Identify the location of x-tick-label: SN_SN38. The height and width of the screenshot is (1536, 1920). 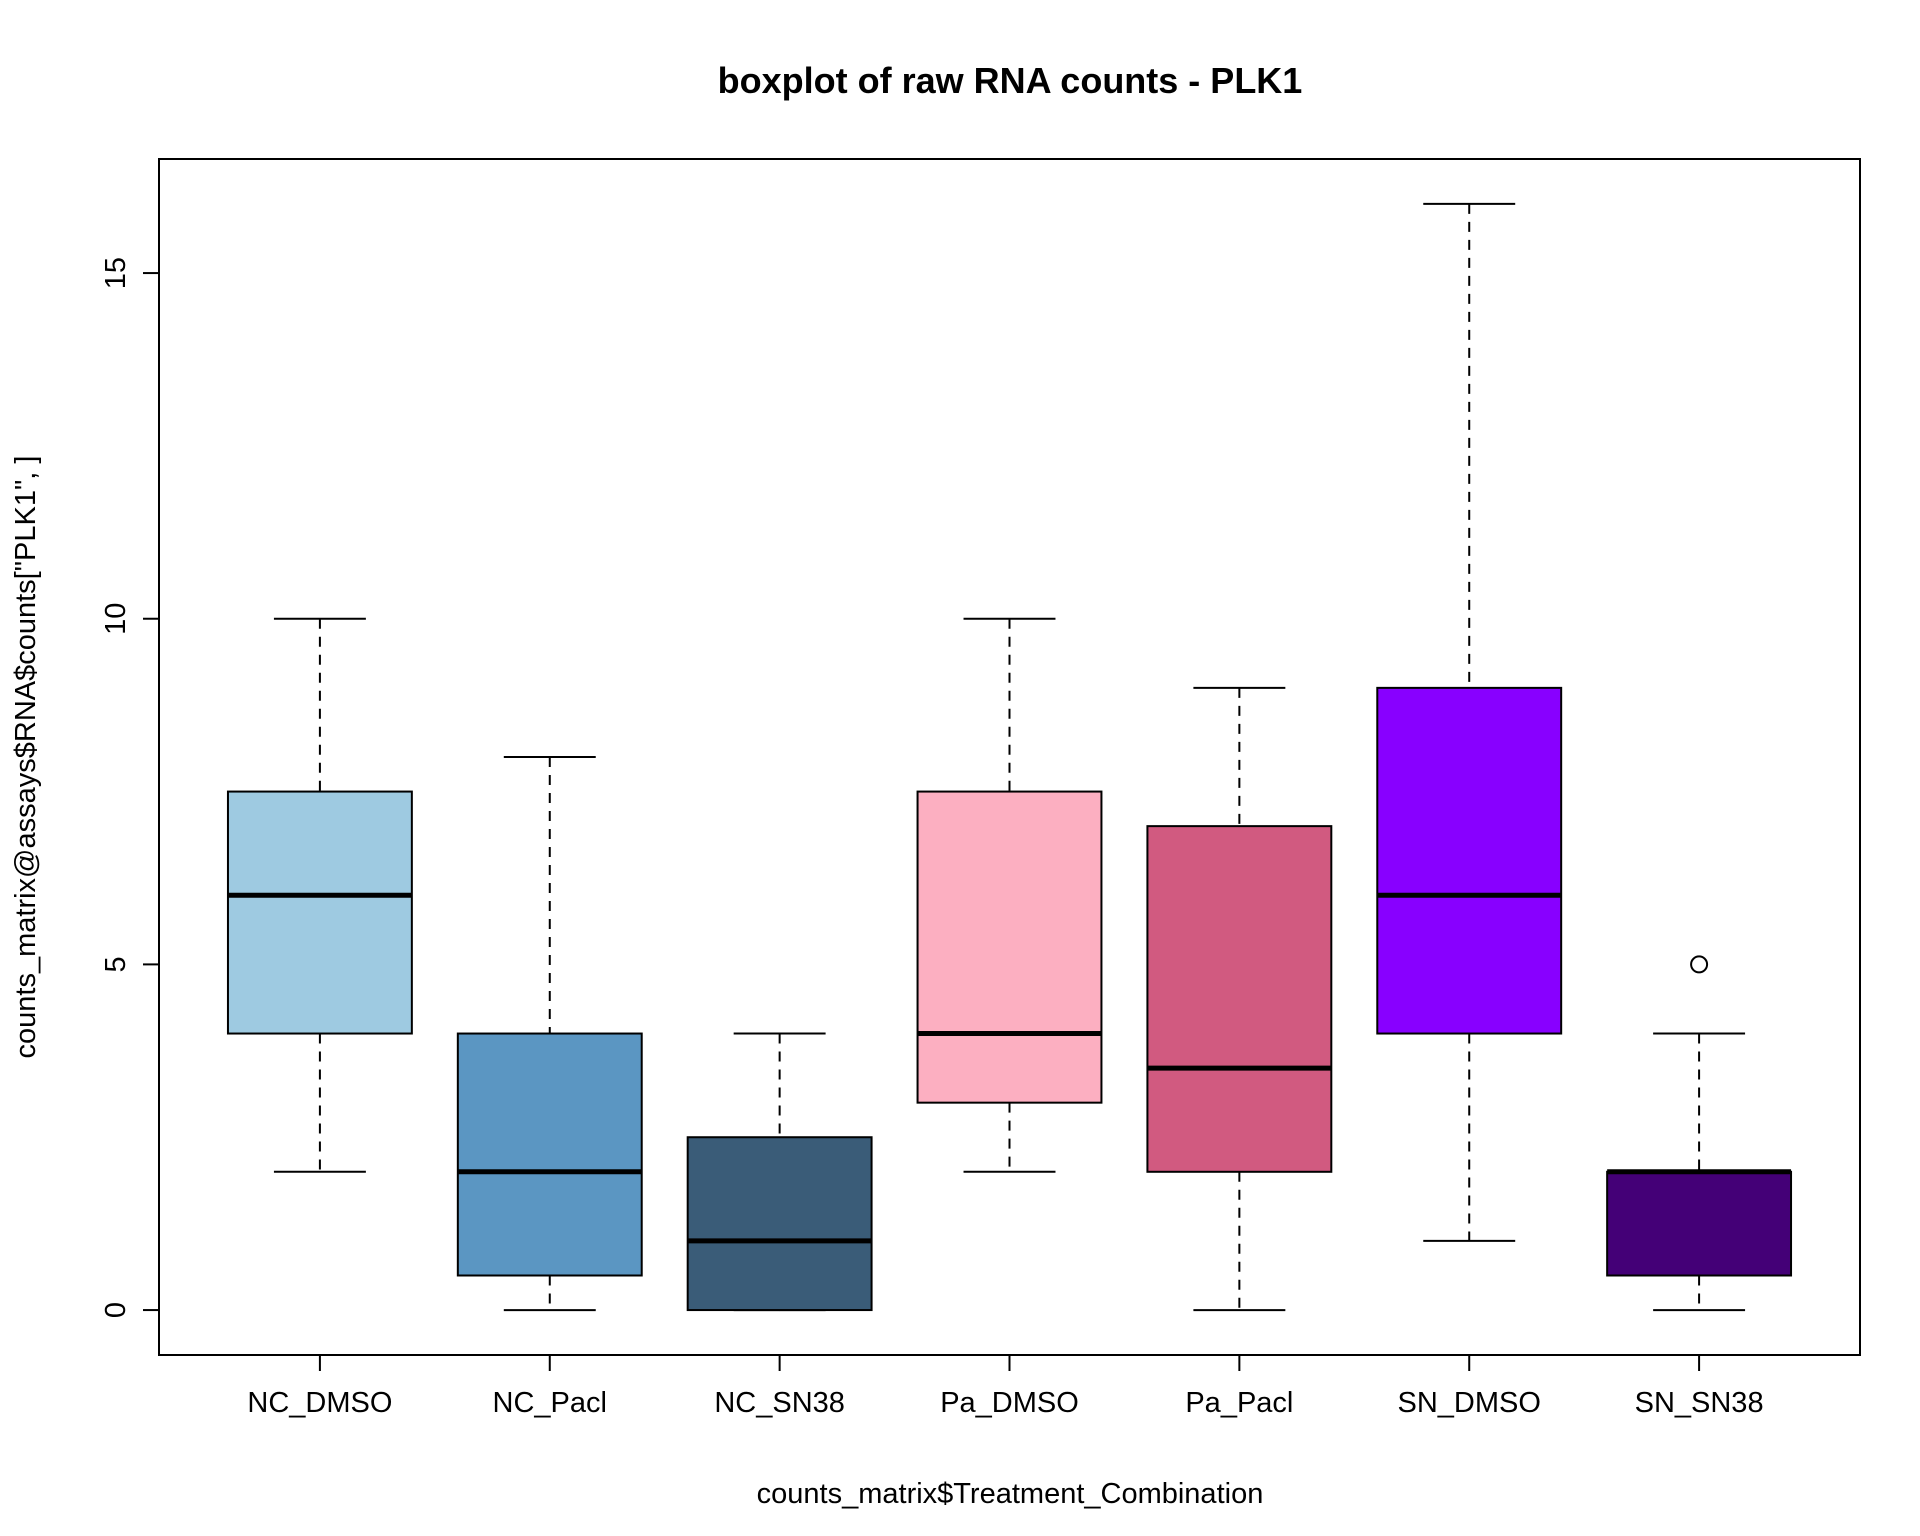
(1699, 1403).